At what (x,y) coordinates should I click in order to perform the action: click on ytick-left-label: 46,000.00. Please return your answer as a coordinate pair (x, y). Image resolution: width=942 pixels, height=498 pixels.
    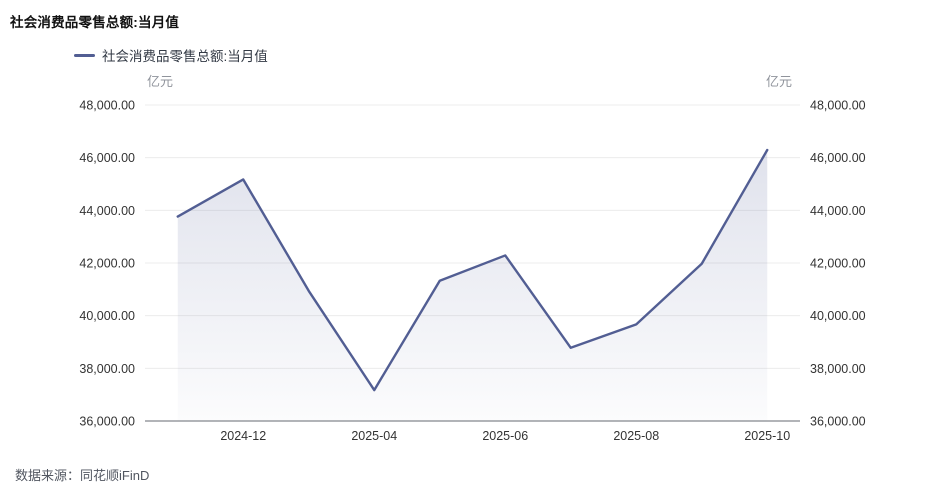
    Looking at the image, I should click on (107, 158).